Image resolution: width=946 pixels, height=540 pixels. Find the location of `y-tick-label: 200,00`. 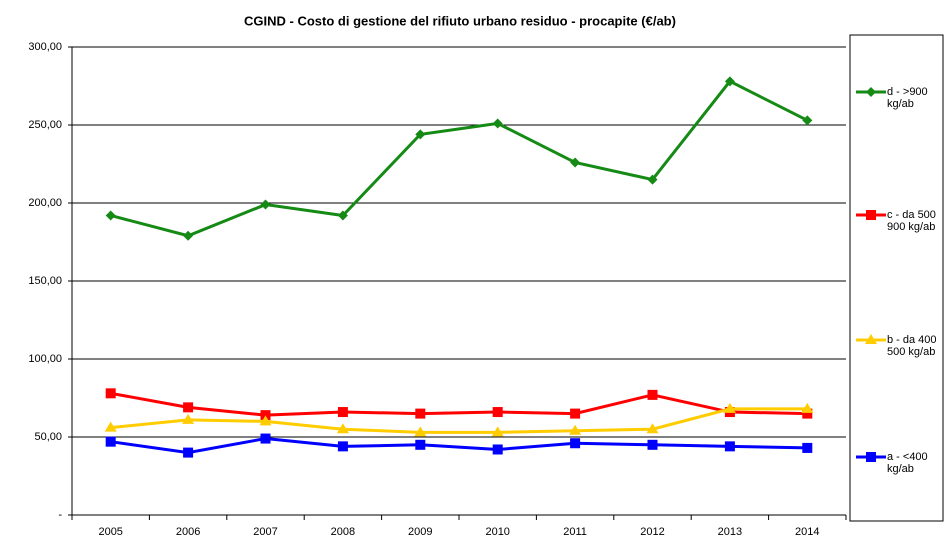

y-tick-label: 200,00 is located at coordinates (45, 203).